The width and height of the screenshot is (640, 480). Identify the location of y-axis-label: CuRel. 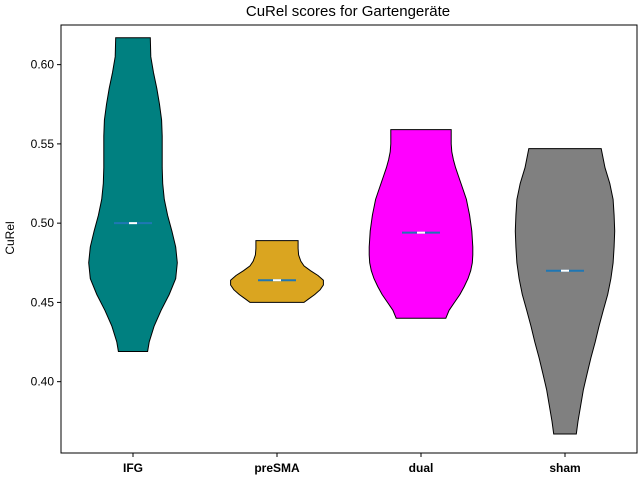
(10, 237).